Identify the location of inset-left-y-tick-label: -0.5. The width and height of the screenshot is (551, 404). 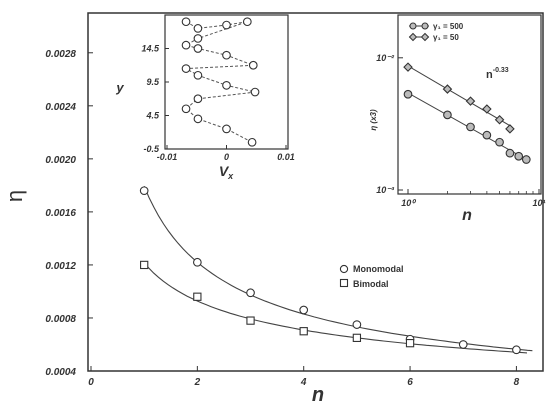
(151, 149).